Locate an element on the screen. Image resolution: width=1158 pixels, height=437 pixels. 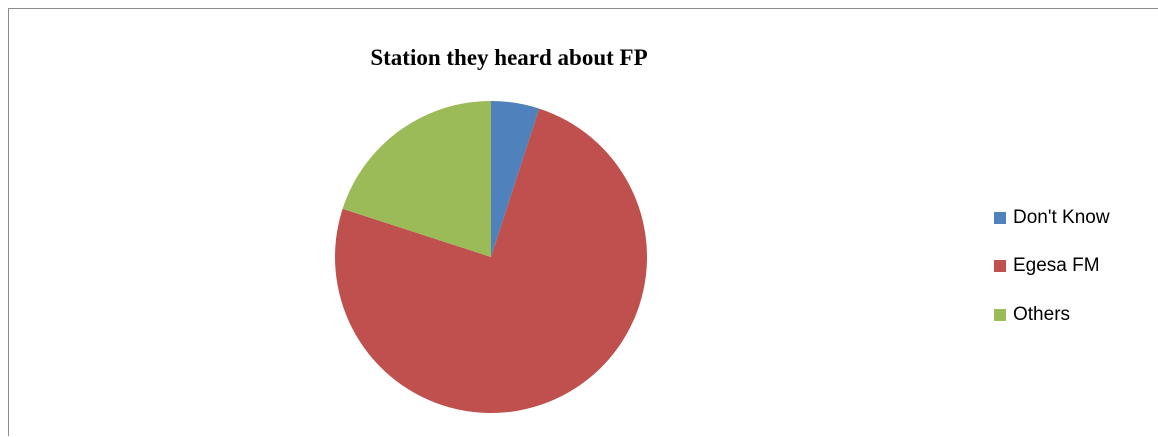
legend-item: Egesa FM is located at coordinates (1052, 266).